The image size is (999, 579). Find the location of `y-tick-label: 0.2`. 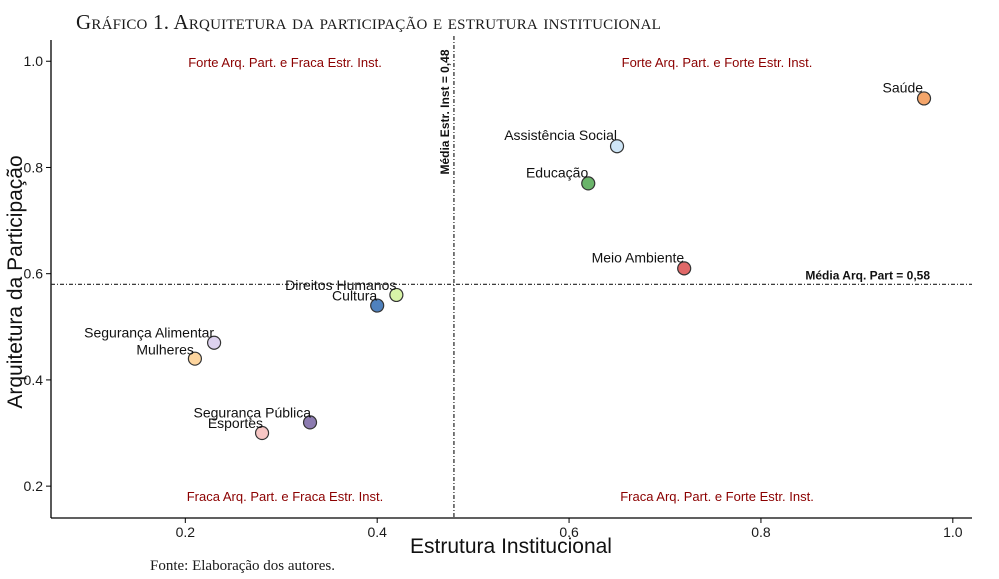

y-tick-label: 0.2 is located at coordinates (34, 486).